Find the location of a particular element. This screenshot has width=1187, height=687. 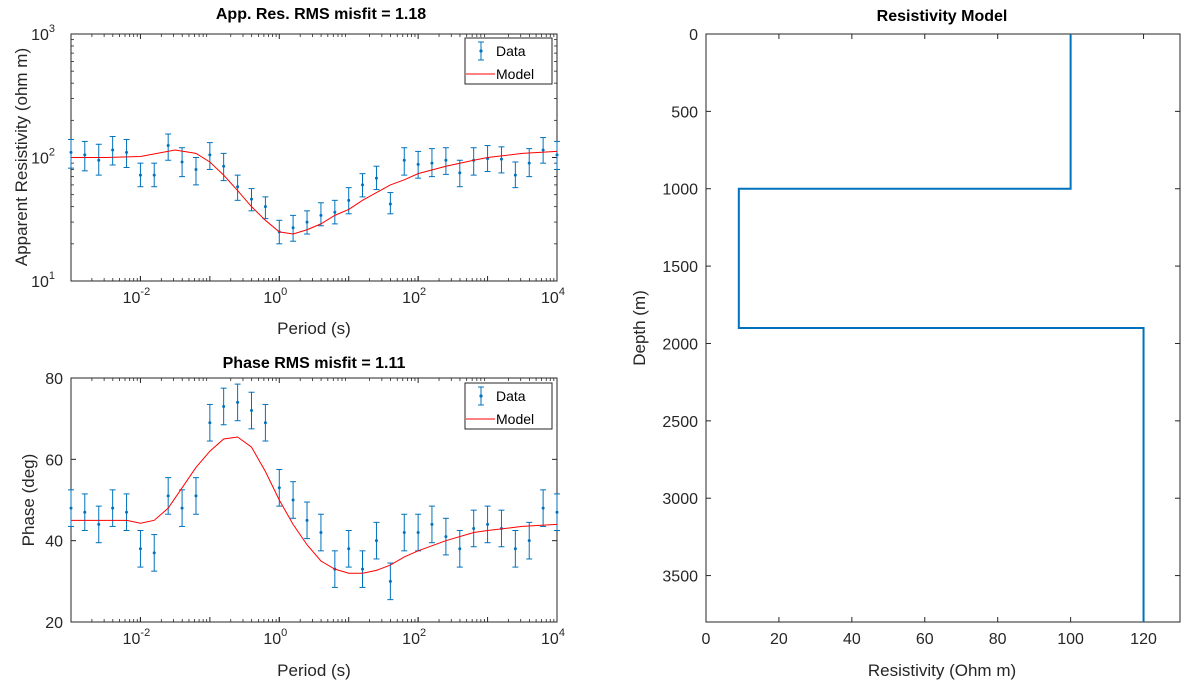

y-tick-label: 10³ is located at coordinates (43, 33).